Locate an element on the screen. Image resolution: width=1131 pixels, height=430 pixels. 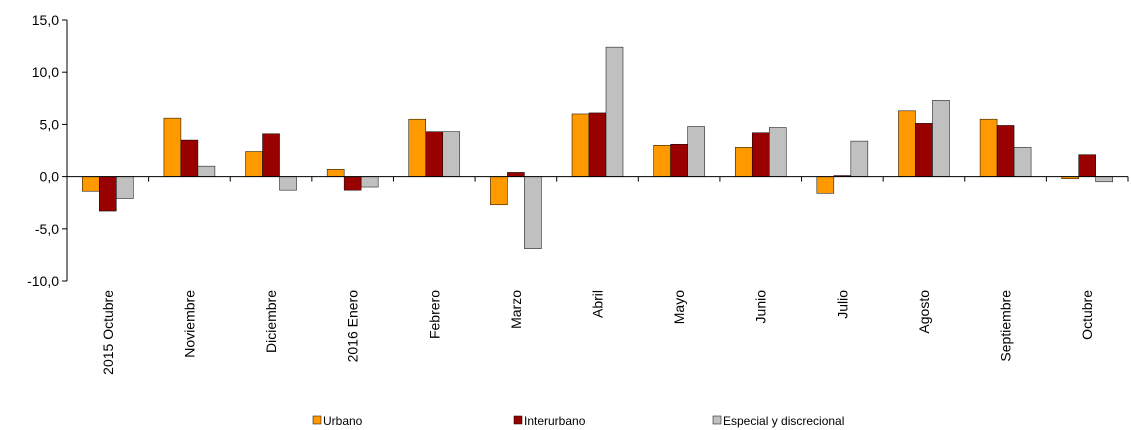
x-tick-label: Abril is located at coordinates (598, 304).